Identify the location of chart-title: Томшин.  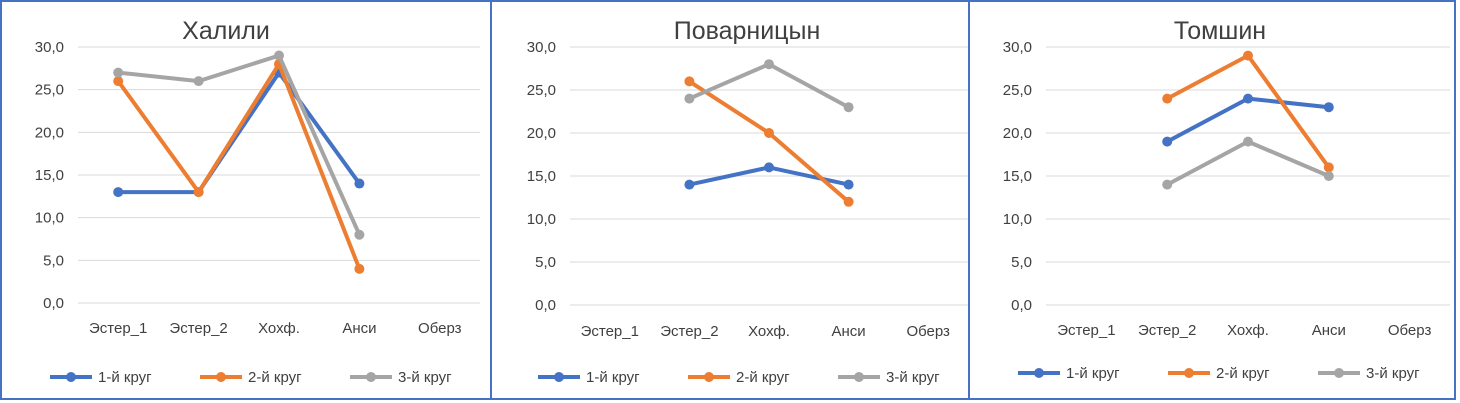
(1220, 31).